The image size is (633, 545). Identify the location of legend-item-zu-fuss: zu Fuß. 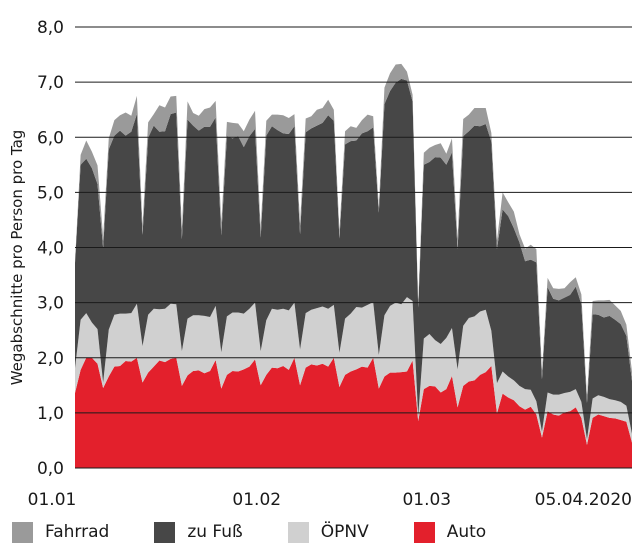
(198, 532).